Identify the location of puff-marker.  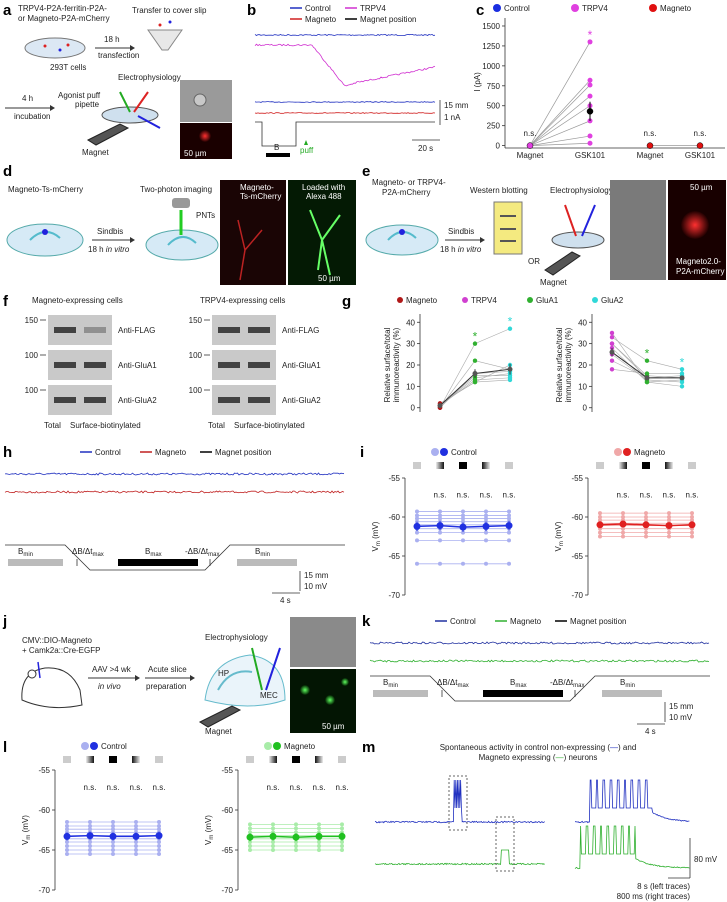
(306, 142).